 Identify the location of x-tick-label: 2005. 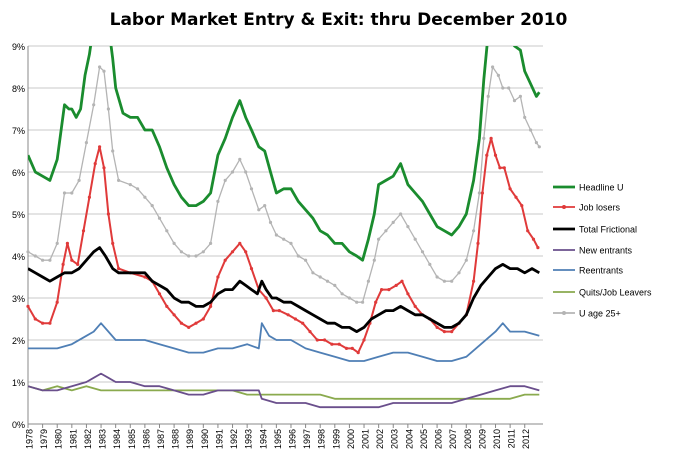
(424, 439).